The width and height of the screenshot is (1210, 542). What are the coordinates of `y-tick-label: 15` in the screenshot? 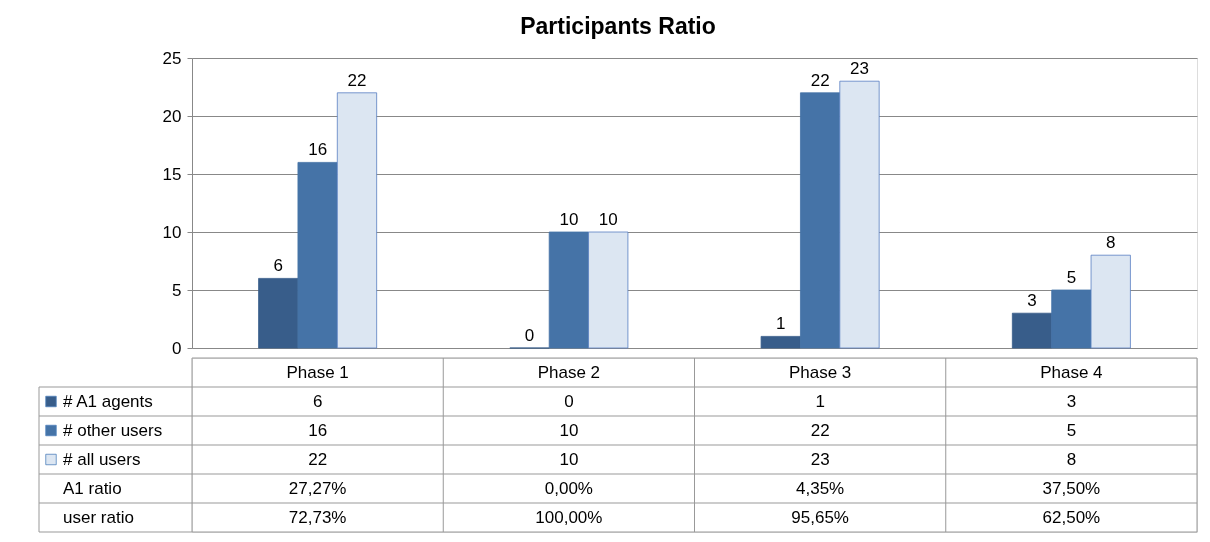 It's located at (172, 174).